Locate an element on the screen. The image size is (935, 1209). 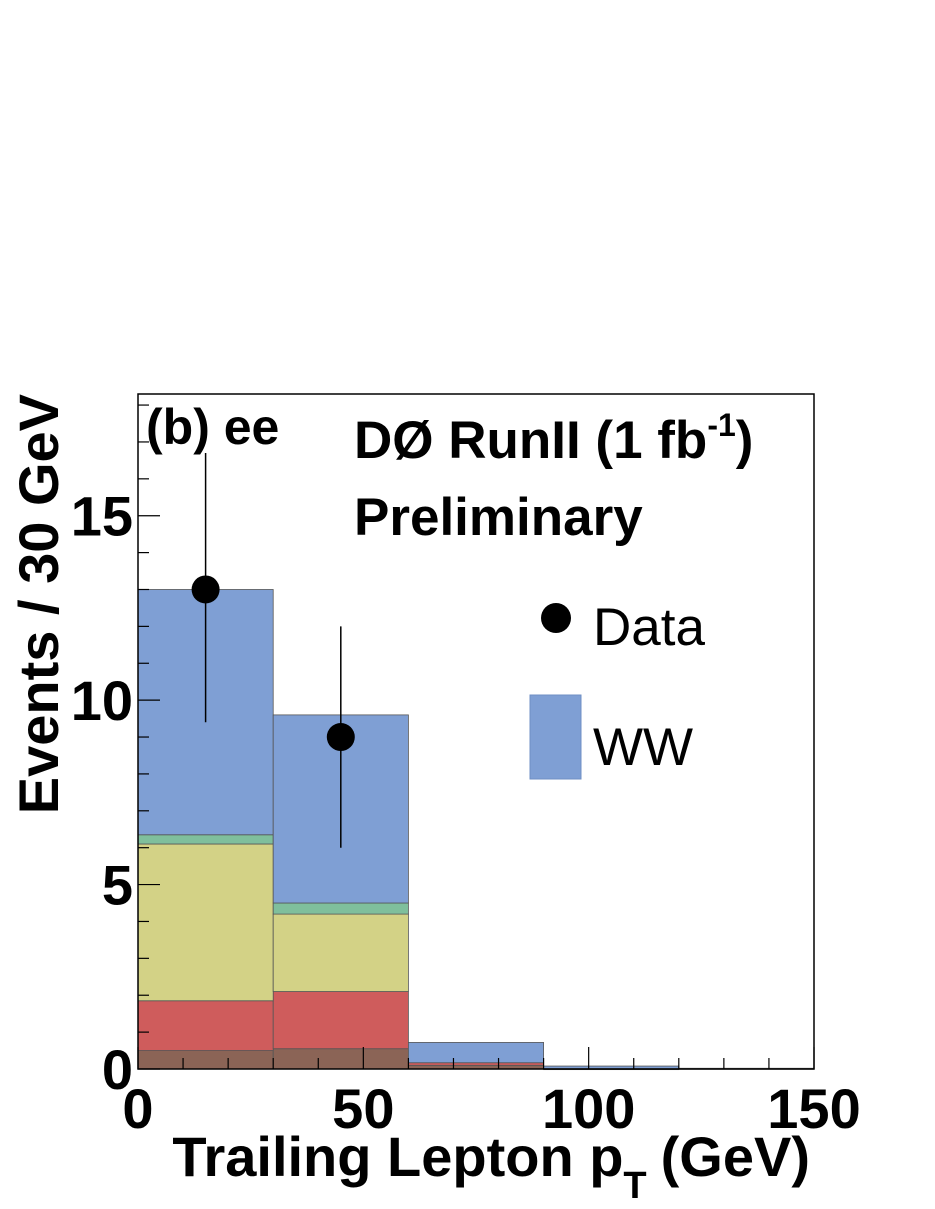
panel-label: (b) ee is located at coordinates (212, 427).